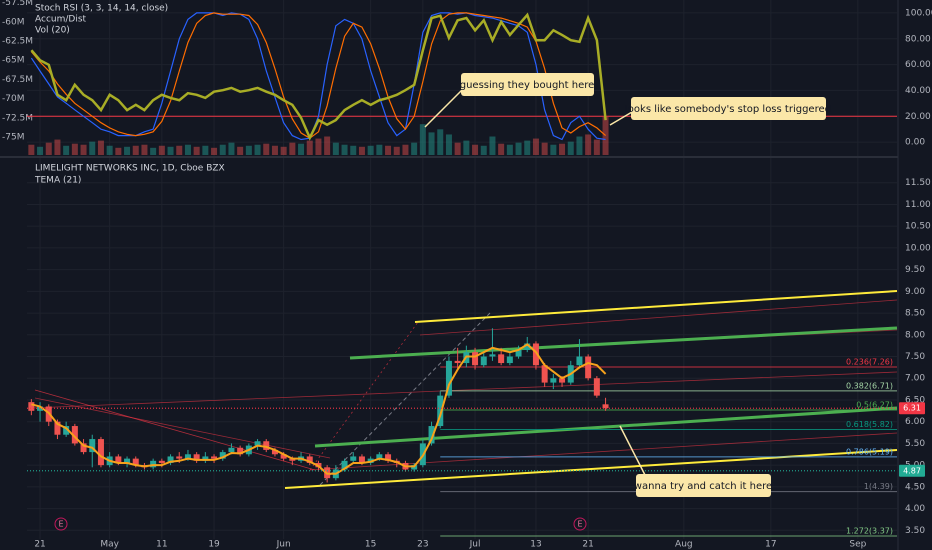 Image resolution: width=932 pixels, height=550 pixels. I want to click on fib-label: 0.236(7.26), so click(869, 361).